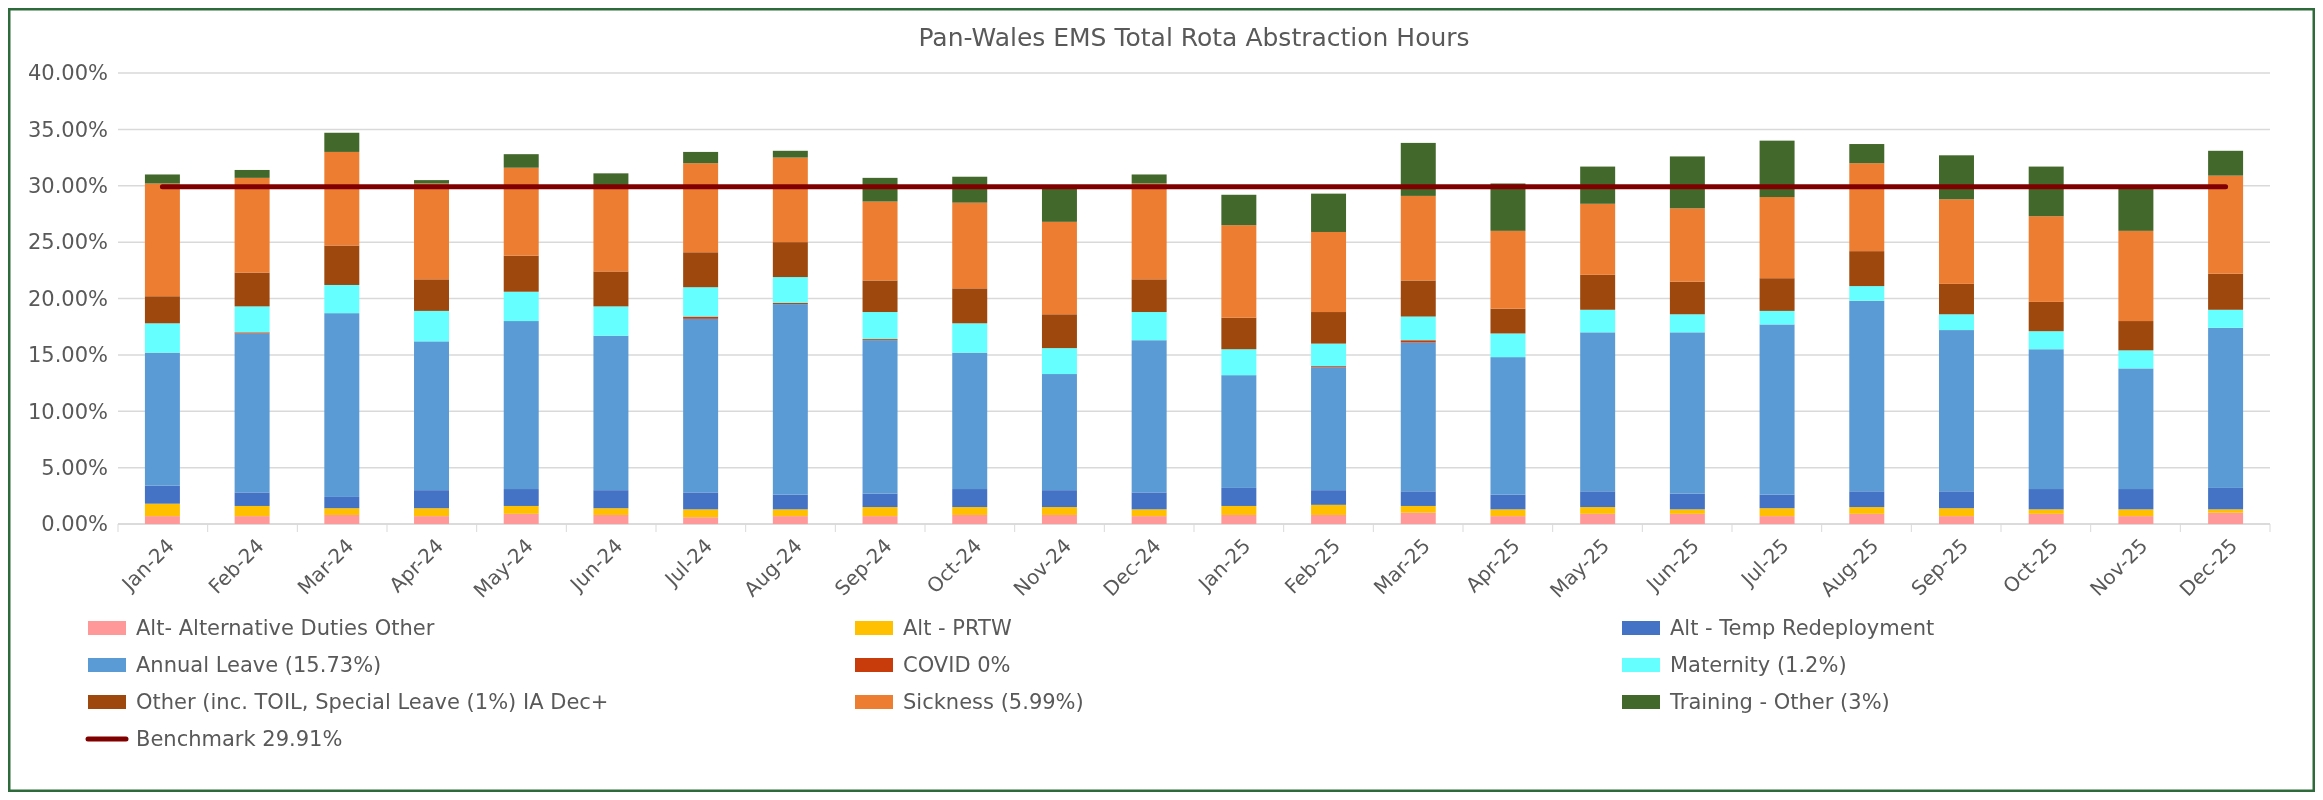  Describe the element at coordinates (67, 242) in the screenshot. I see `y-tick-label: 25.00%` at that location.